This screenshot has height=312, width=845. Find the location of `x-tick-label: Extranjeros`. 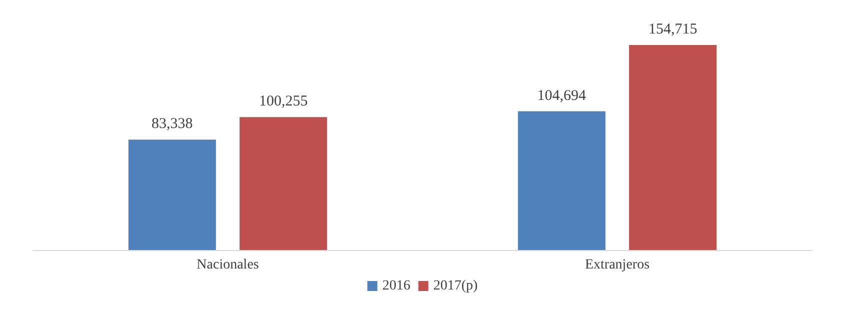

x-tick-label: Extranjeros is located at coordinates (617, 265).